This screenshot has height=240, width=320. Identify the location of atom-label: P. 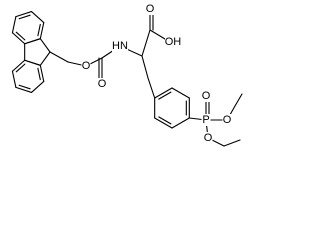
(205, 120).